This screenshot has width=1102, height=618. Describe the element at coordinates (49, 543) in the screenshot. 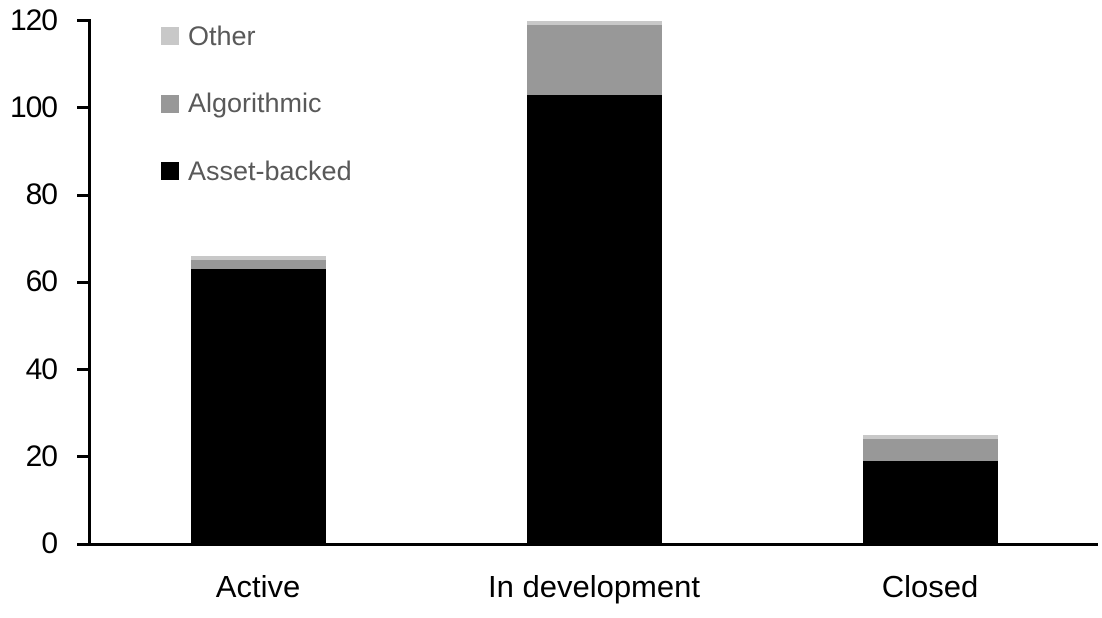

I see `y-tick-label: 0` at that location.